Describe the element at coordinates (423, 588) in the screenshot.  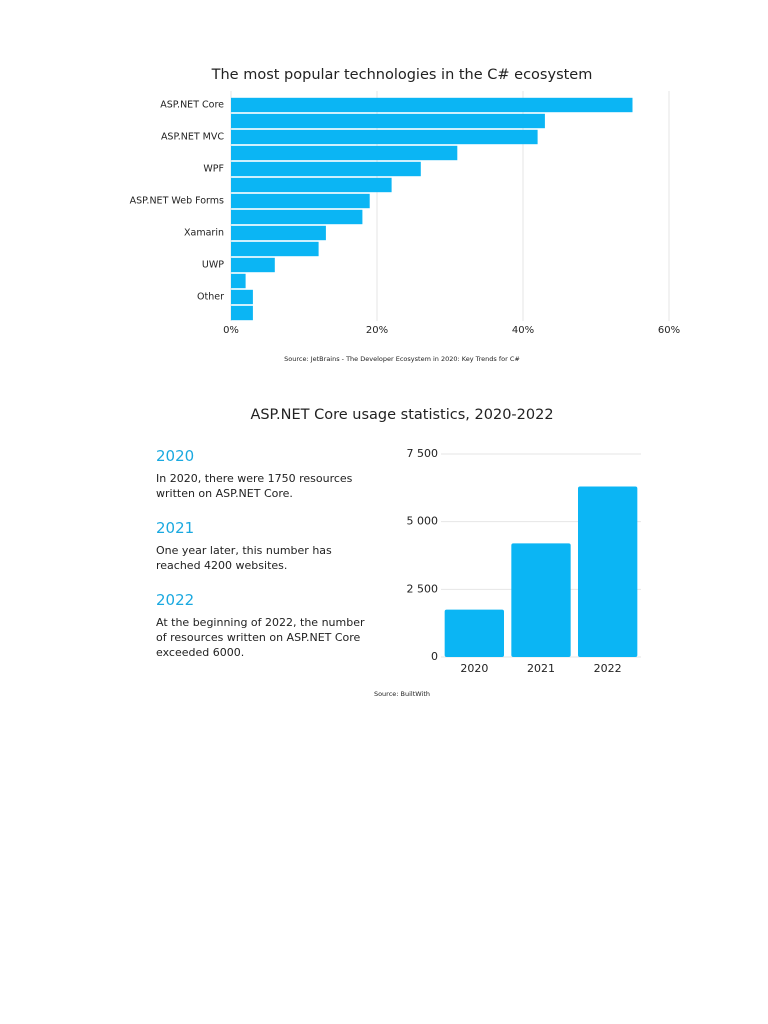
I see `y-tick-label: 2 500` at that location.